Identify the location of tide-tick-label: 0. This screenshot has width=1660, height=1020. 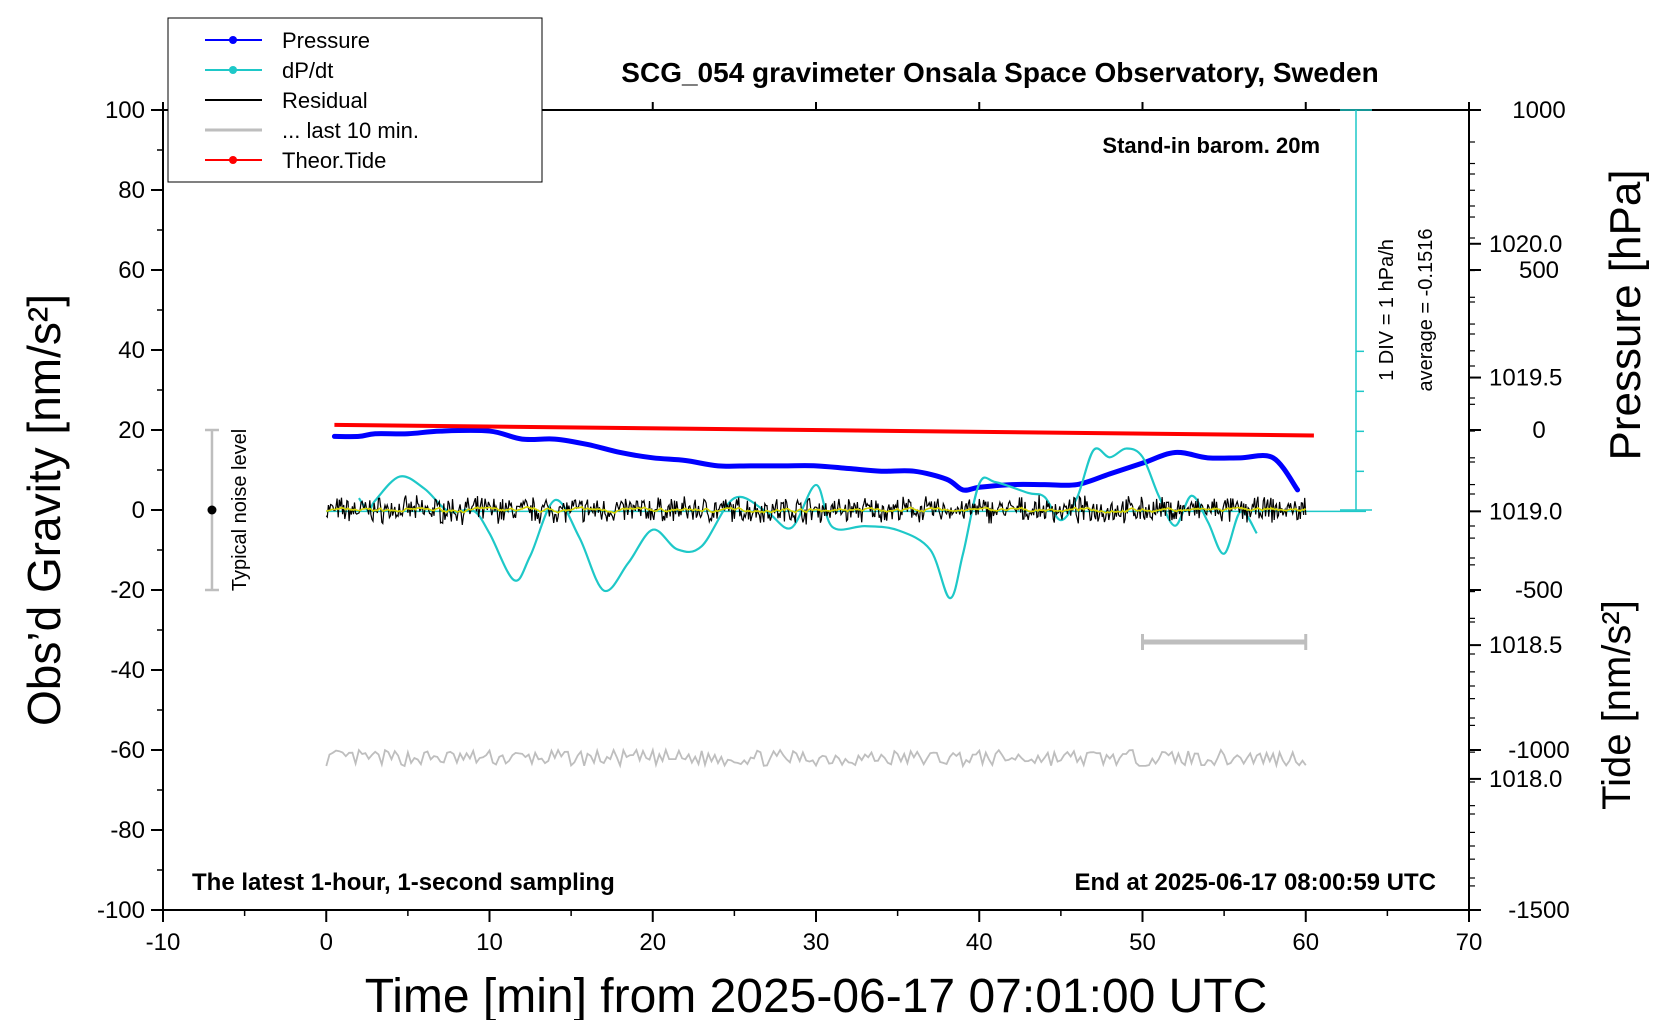
(1538, 430).